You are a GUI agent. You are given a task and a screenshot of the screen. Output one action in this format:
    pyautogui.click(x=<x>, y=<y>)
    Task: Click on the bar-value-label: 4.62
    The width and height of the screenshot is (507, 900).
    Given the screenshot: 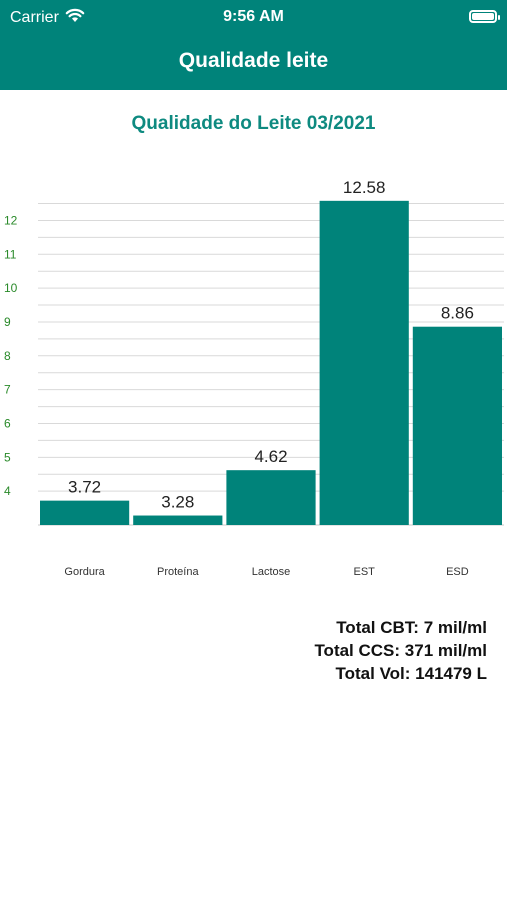 What is the action you would take?
    pyautogui.click(x=270, y=456)
    